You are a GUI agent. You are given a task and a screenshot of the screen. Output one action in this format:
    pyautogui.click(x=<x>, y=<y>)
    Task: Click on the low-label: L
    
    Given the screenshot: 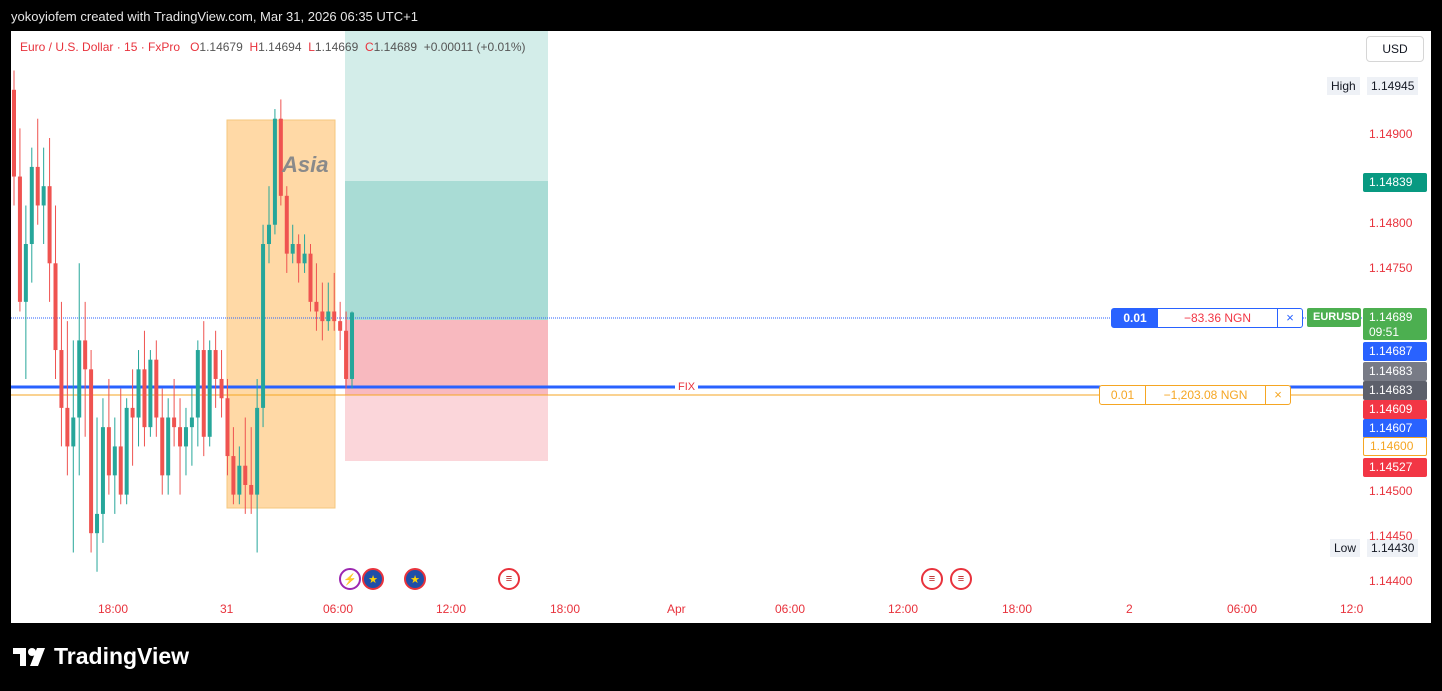 What is the action you would take?
    pyautogui.click(x=311, y=47)
    